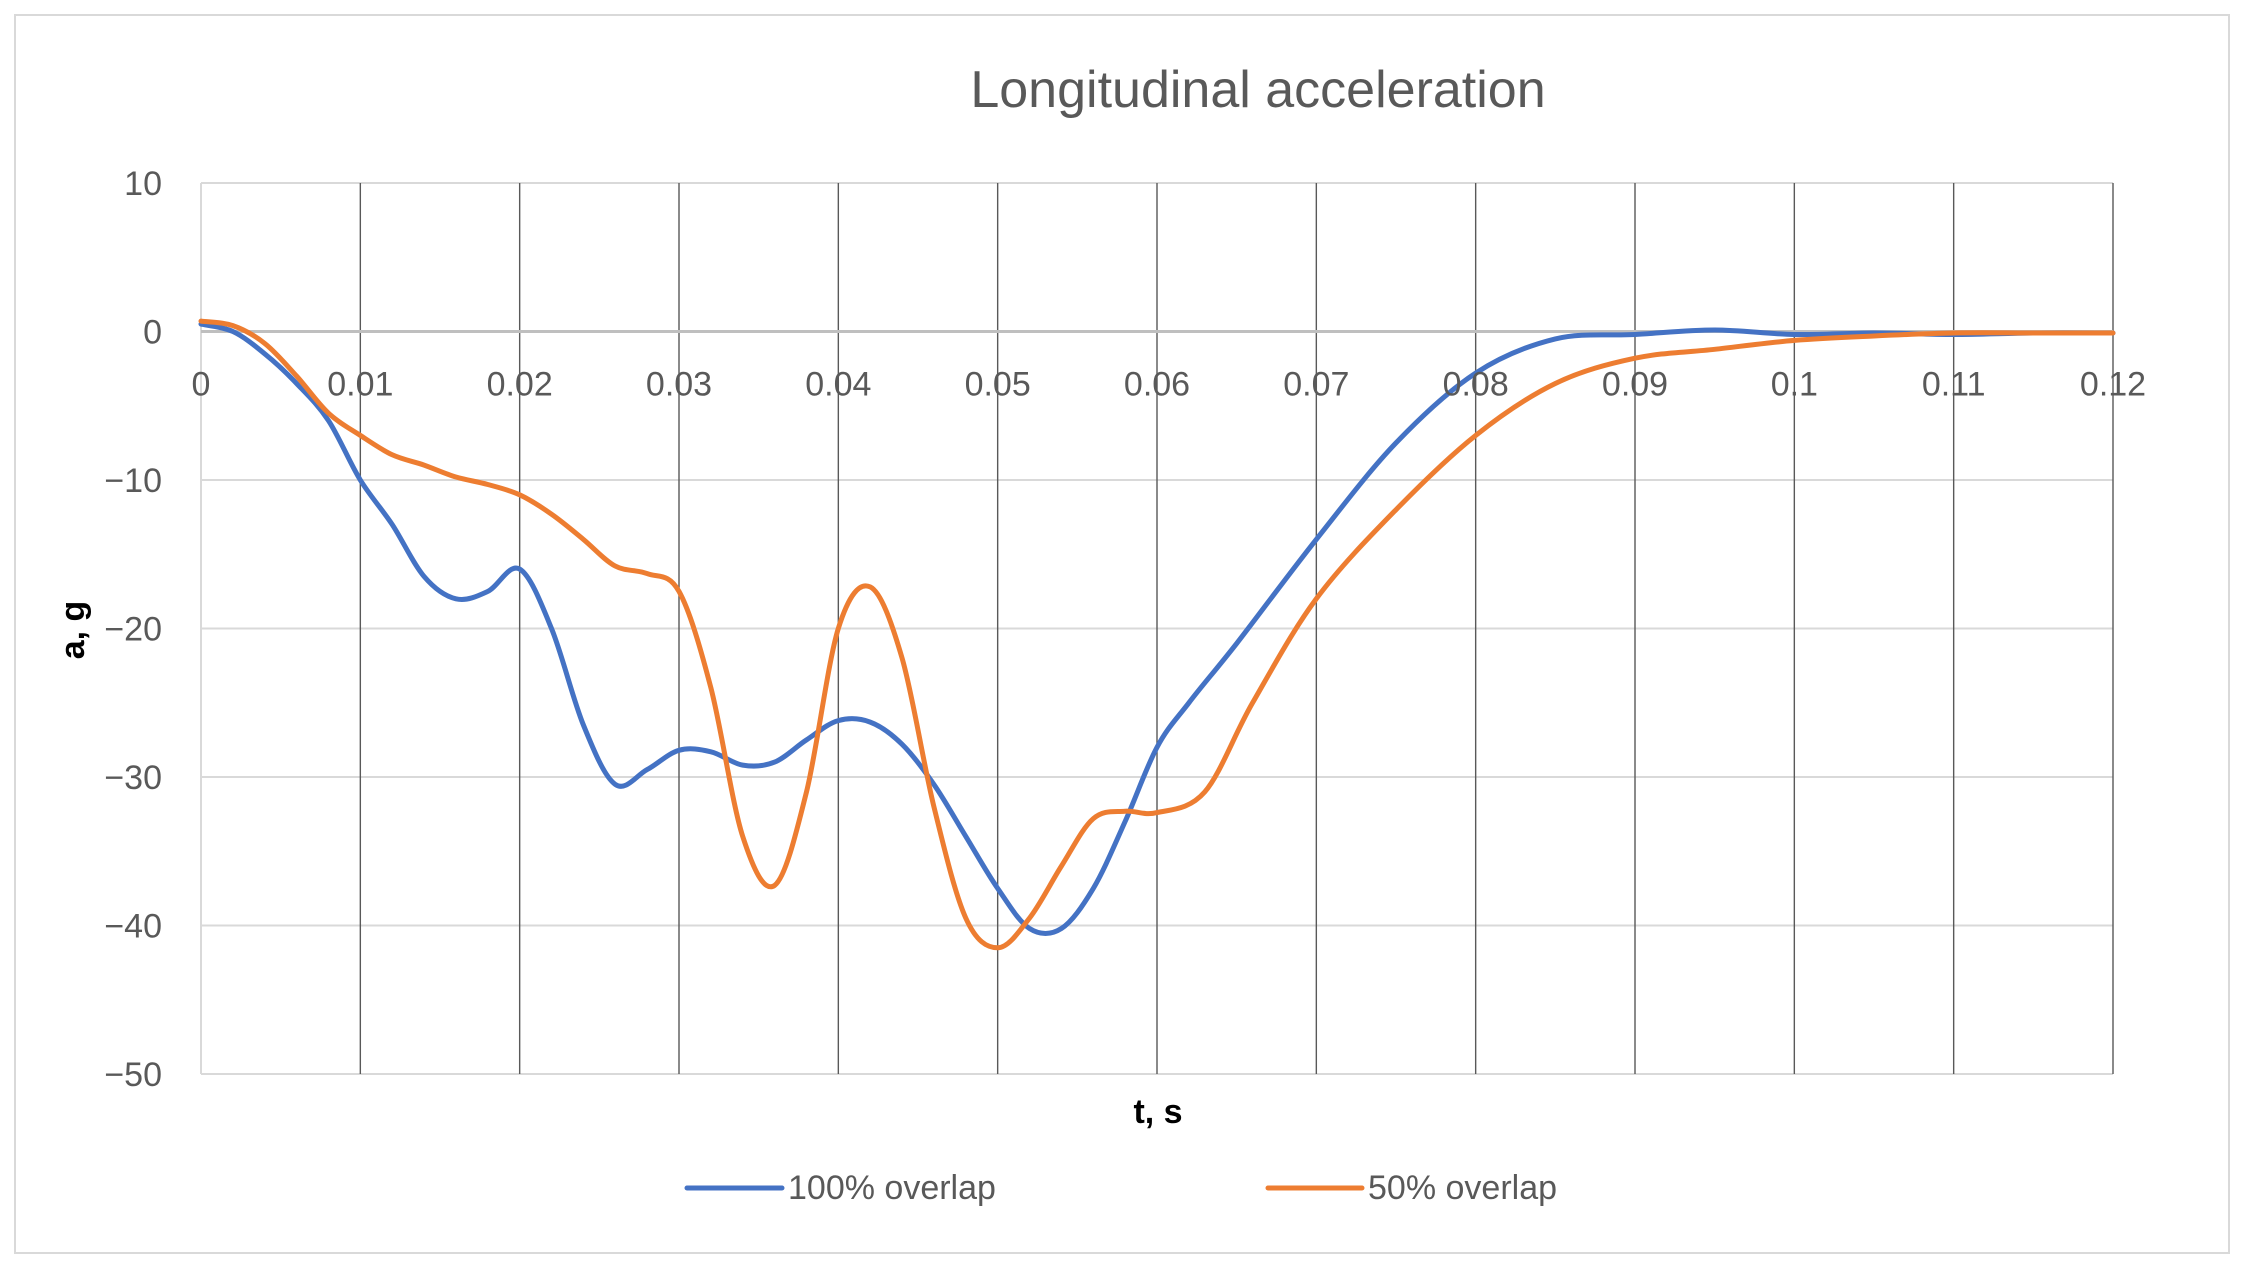  What do you see at coordinates (201, 385) in the screenshot?
I see `x-tick-label: 0` at bounding box center [201, 385].